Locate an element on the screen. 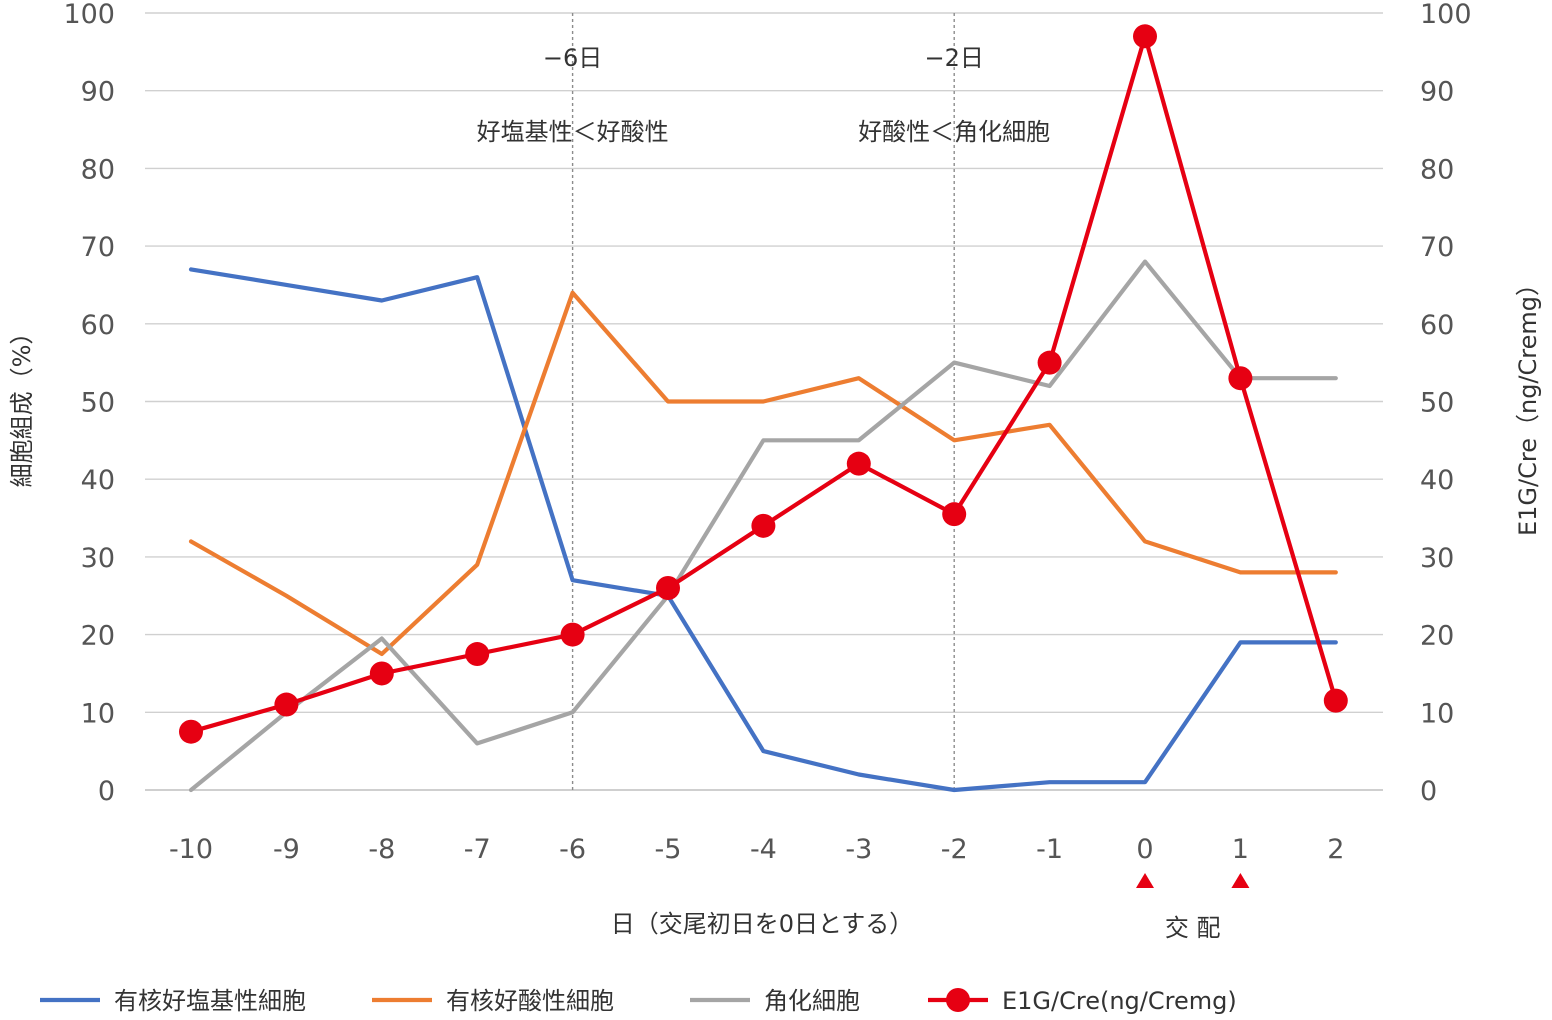  y-tick-label-left: 100 is located at coordinates (89, 15).